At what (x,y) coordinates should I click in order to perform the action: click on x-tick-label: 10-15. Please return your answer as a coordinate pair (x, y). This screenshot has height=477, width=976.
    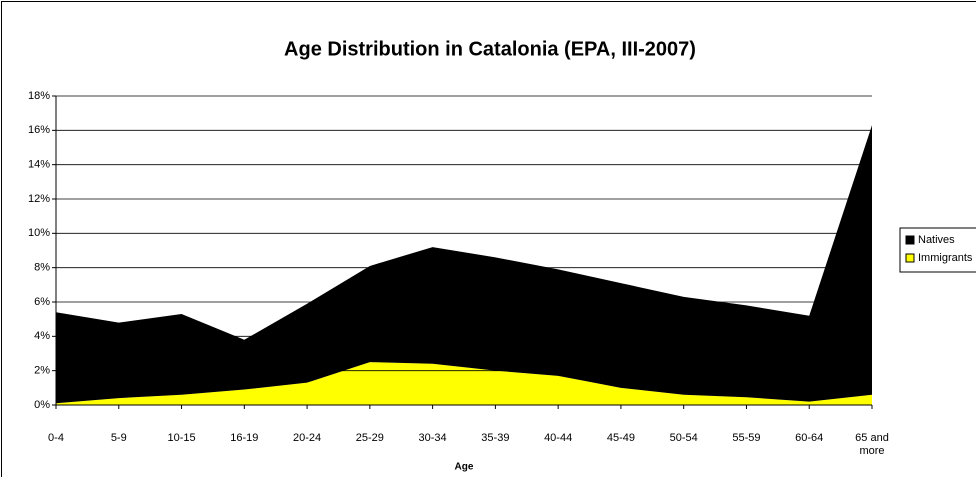
    Looking at the image, I should click on (181, 438).